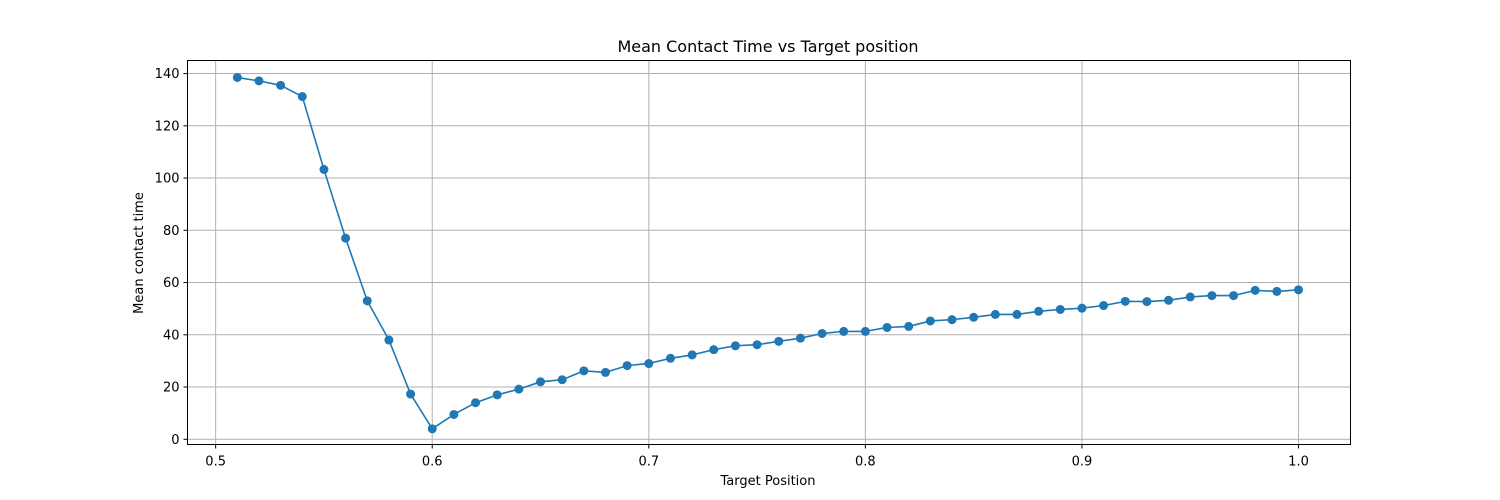 The width and height of the screenshot is (1500, 500). Describe the element at coordinates (865, 462) in the screenshot. I see `x-tick-label: 0.8` at that location.